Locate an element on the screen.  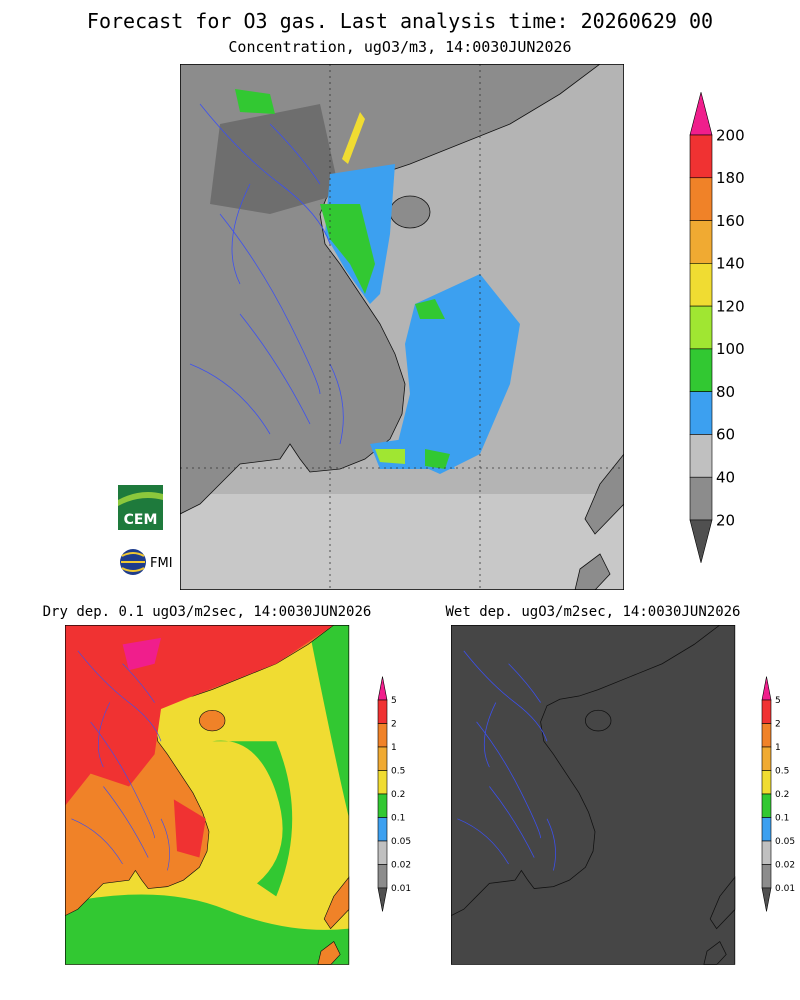
cem-text: CEM is located at coordinates (141, 520).